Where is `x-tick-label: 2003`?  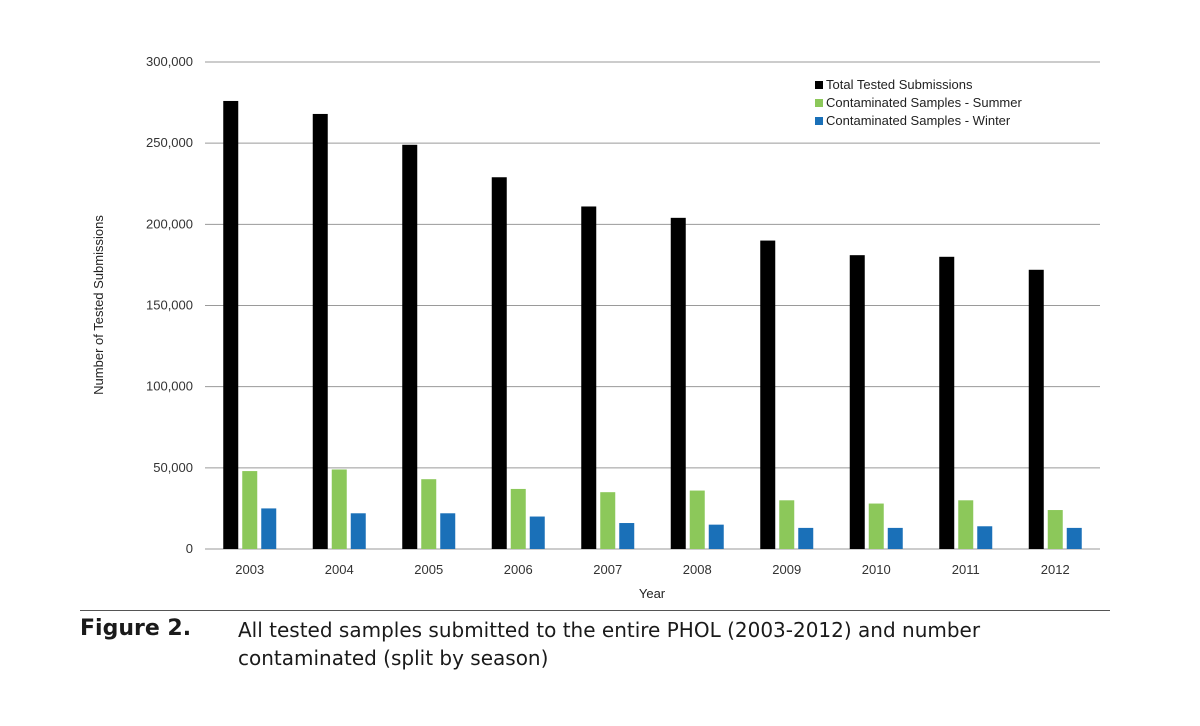 x-tick-label: 2003 is located at coordinates (249, 569).